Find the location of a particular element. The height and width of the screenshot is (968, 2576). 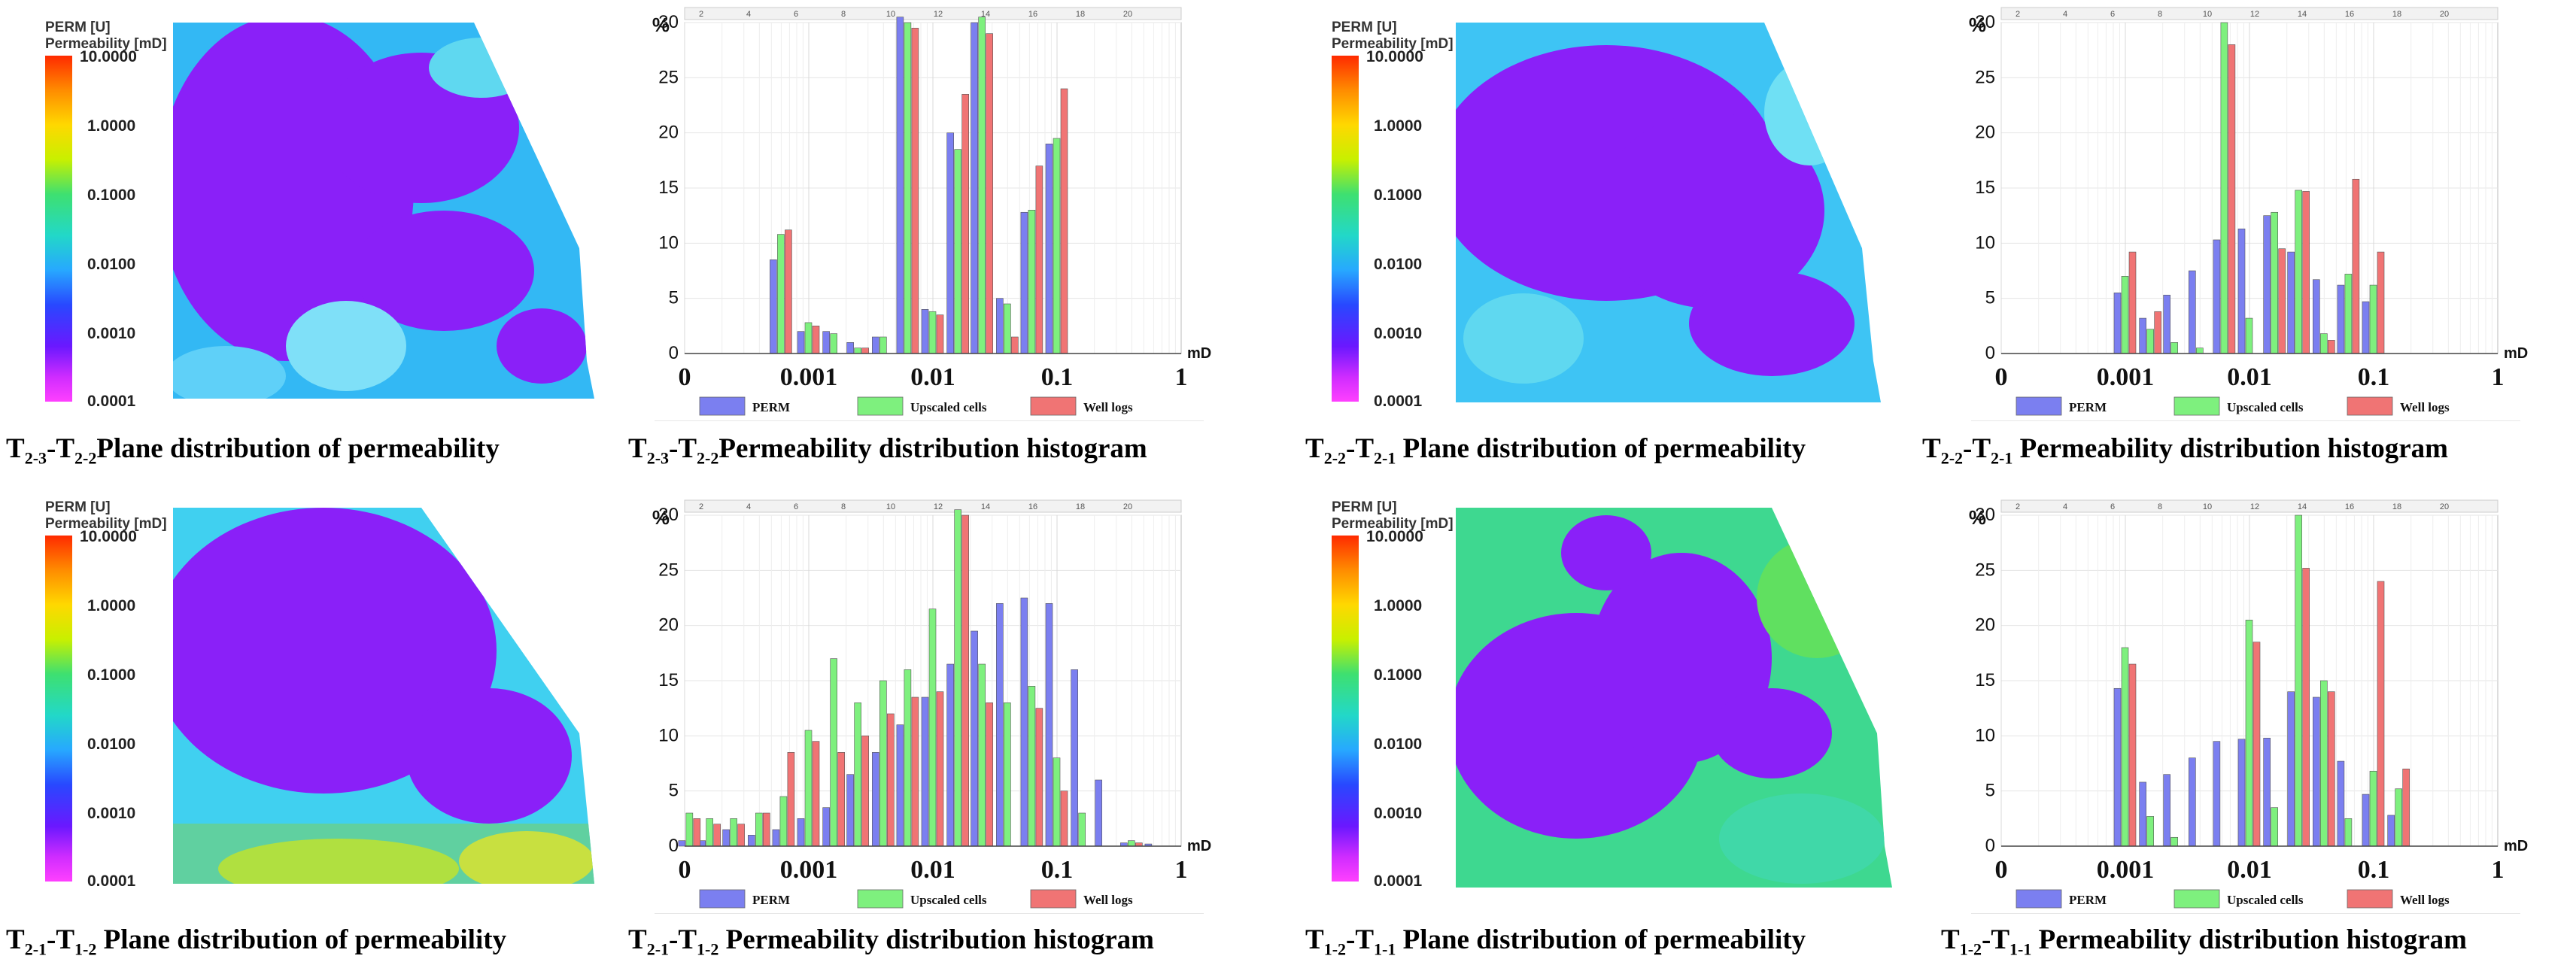

x-axis-label: mD is located at coordinates (2516, 846).